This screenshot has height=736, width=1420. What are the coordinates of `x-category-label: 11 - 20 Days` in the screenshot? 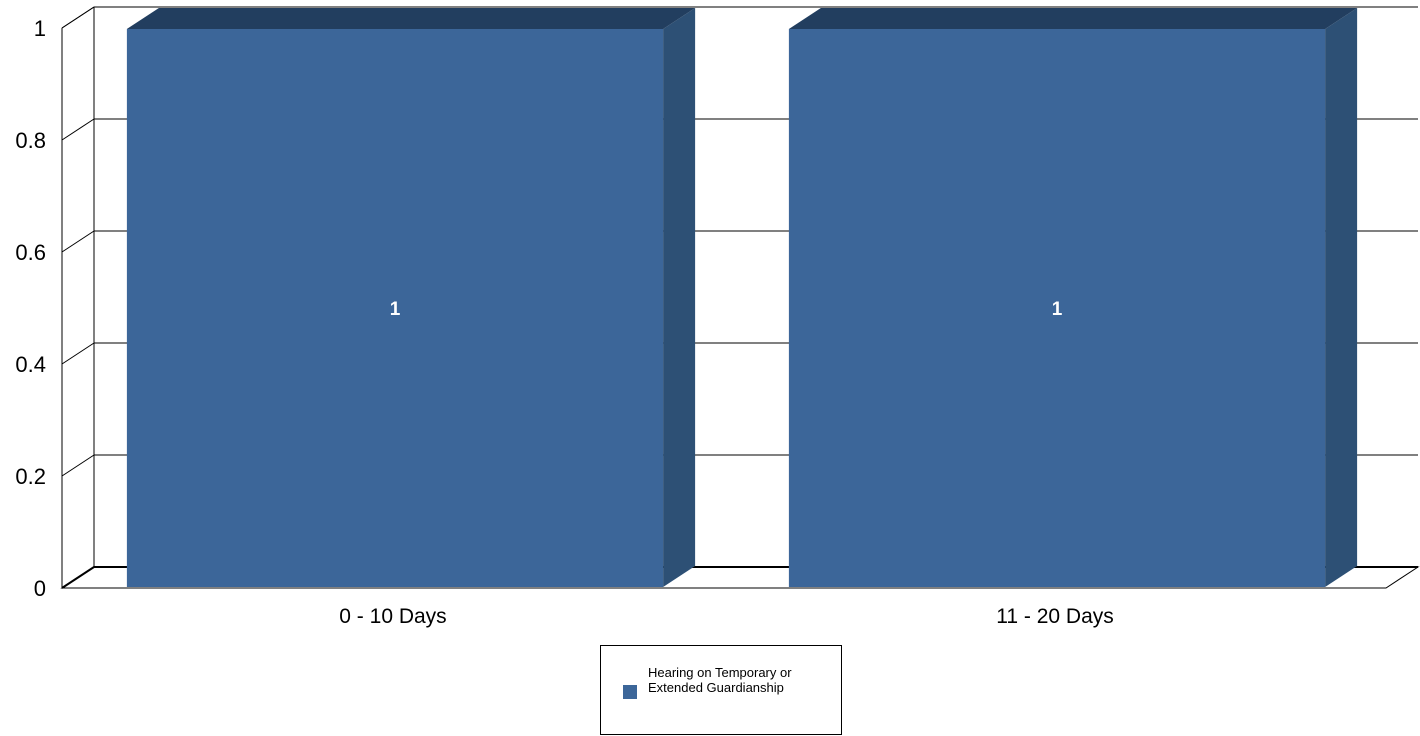 It's located at (1055, 616).